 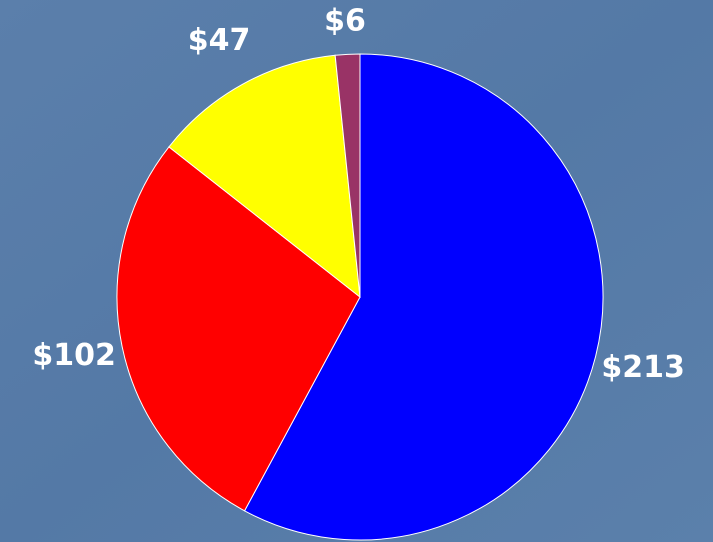 I want to click on data-label: $102, so click(x=74, y=355).